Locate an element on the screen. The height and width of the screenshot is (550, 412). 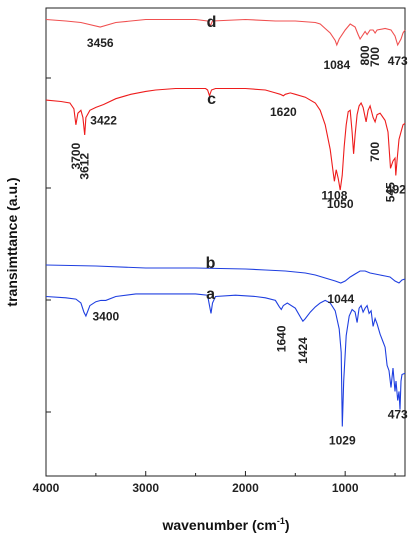
peak-label: 1084 is located at coordinates (336, 65).